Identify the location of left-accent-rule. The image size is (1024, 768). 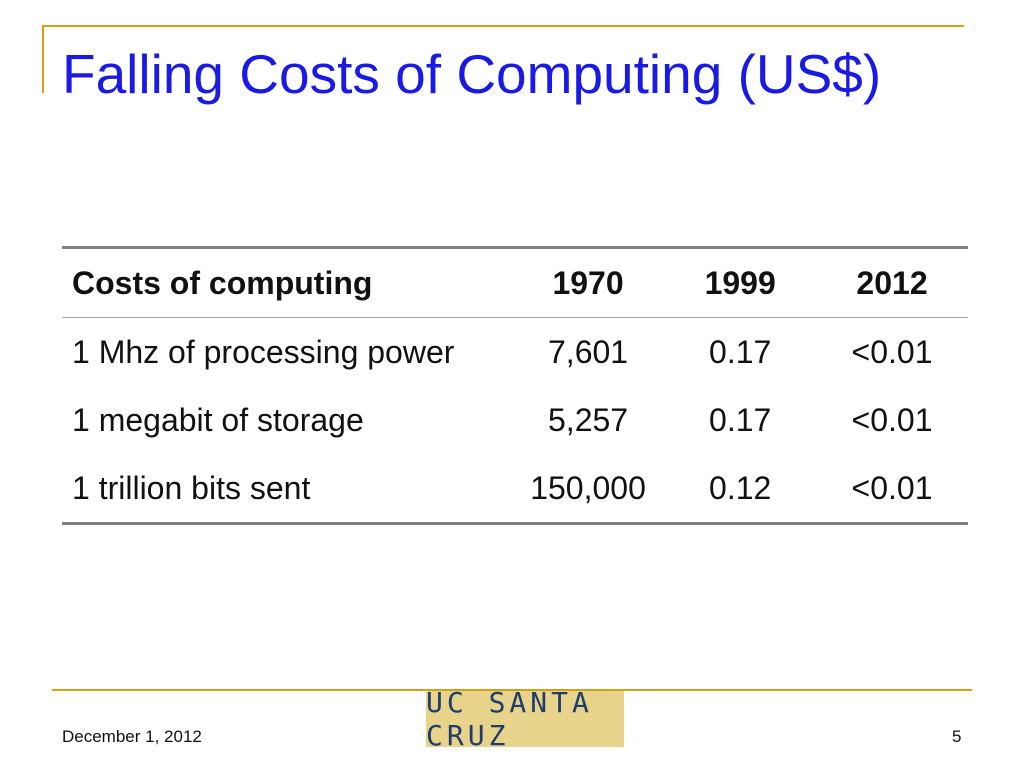
(43, 59).